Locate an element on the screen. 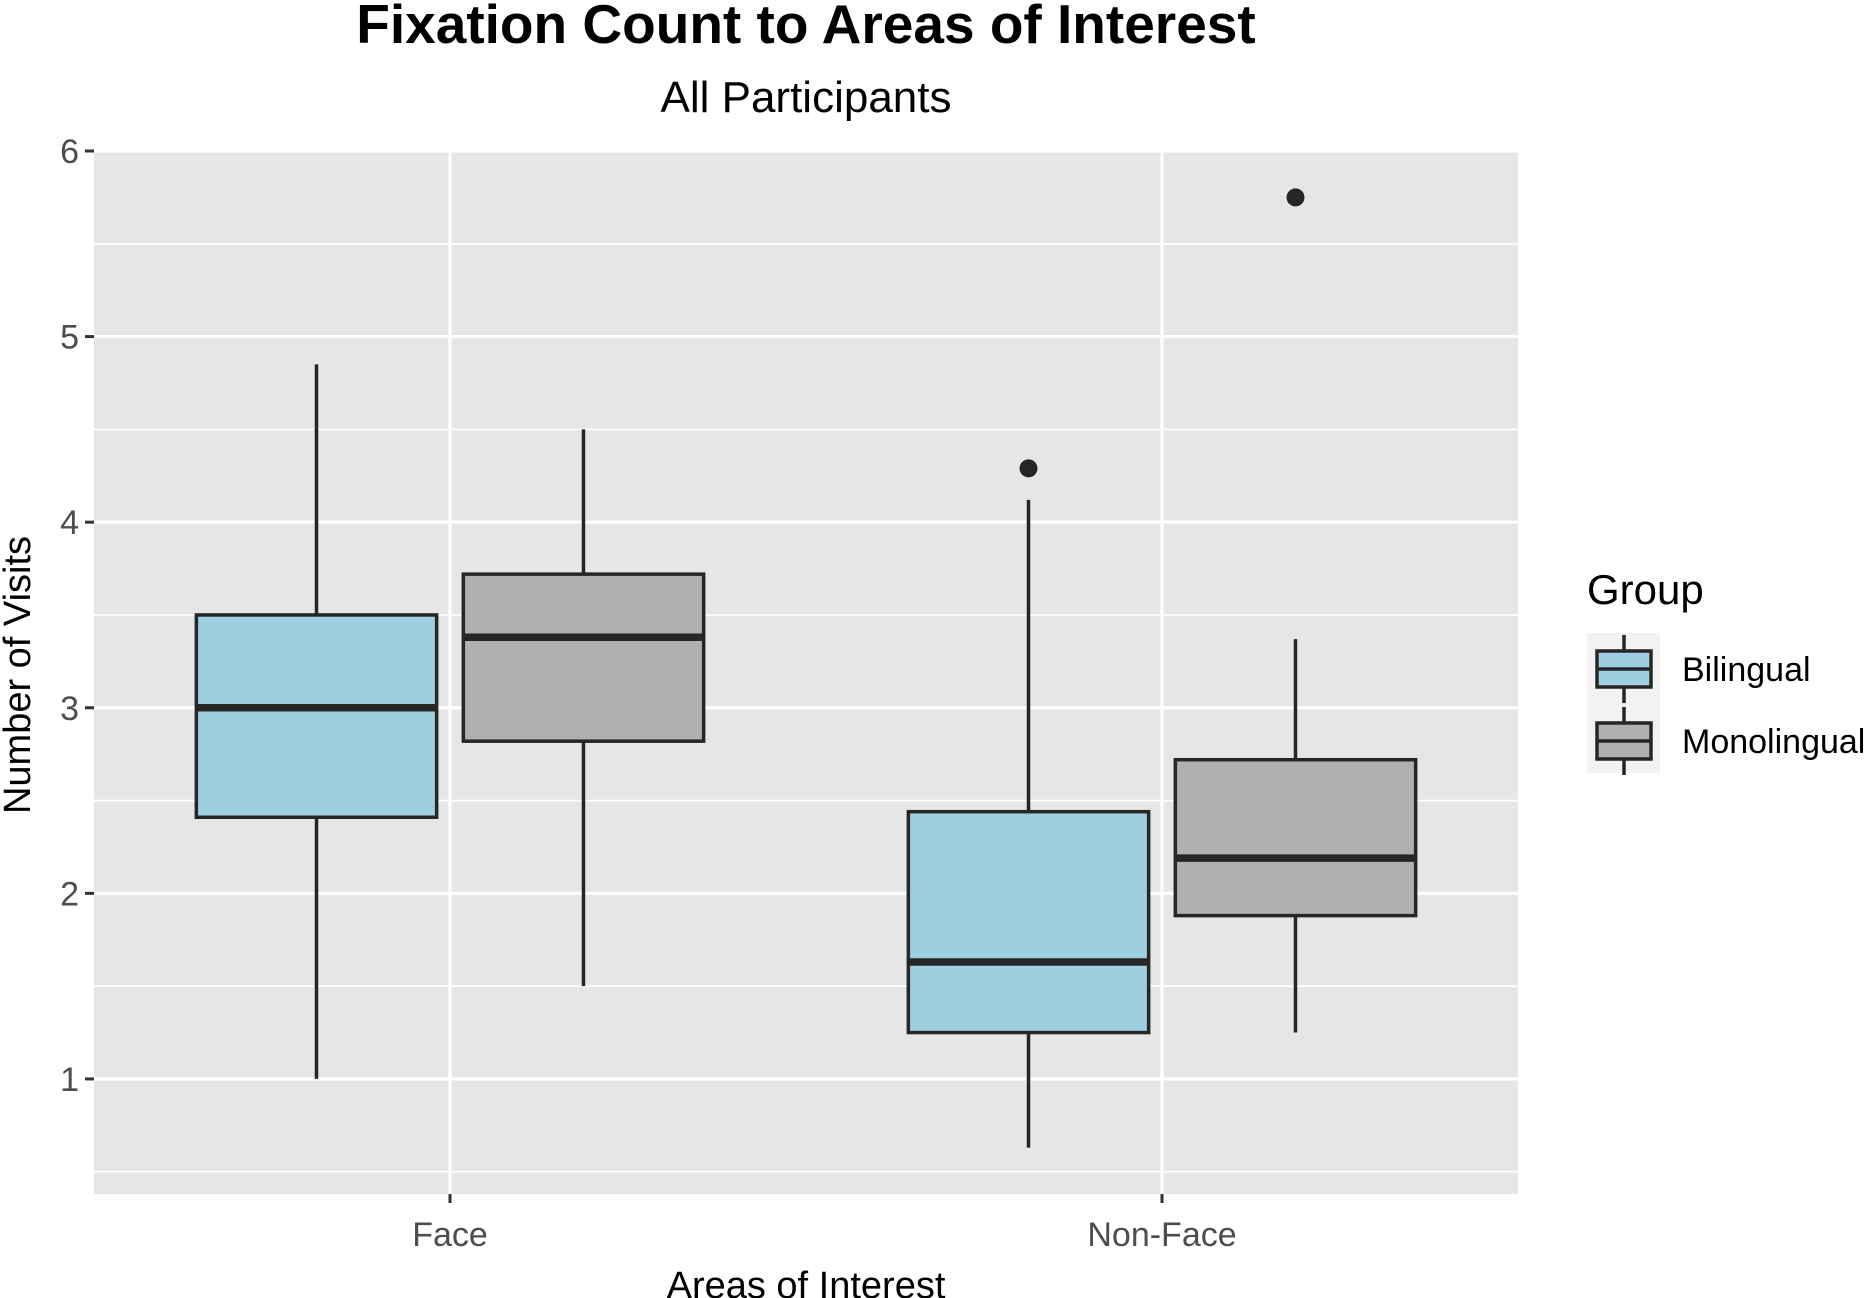 The image size is (1876, 1298). legend: Group Bilingual Monolingual is located at coordinates (1726, 670).